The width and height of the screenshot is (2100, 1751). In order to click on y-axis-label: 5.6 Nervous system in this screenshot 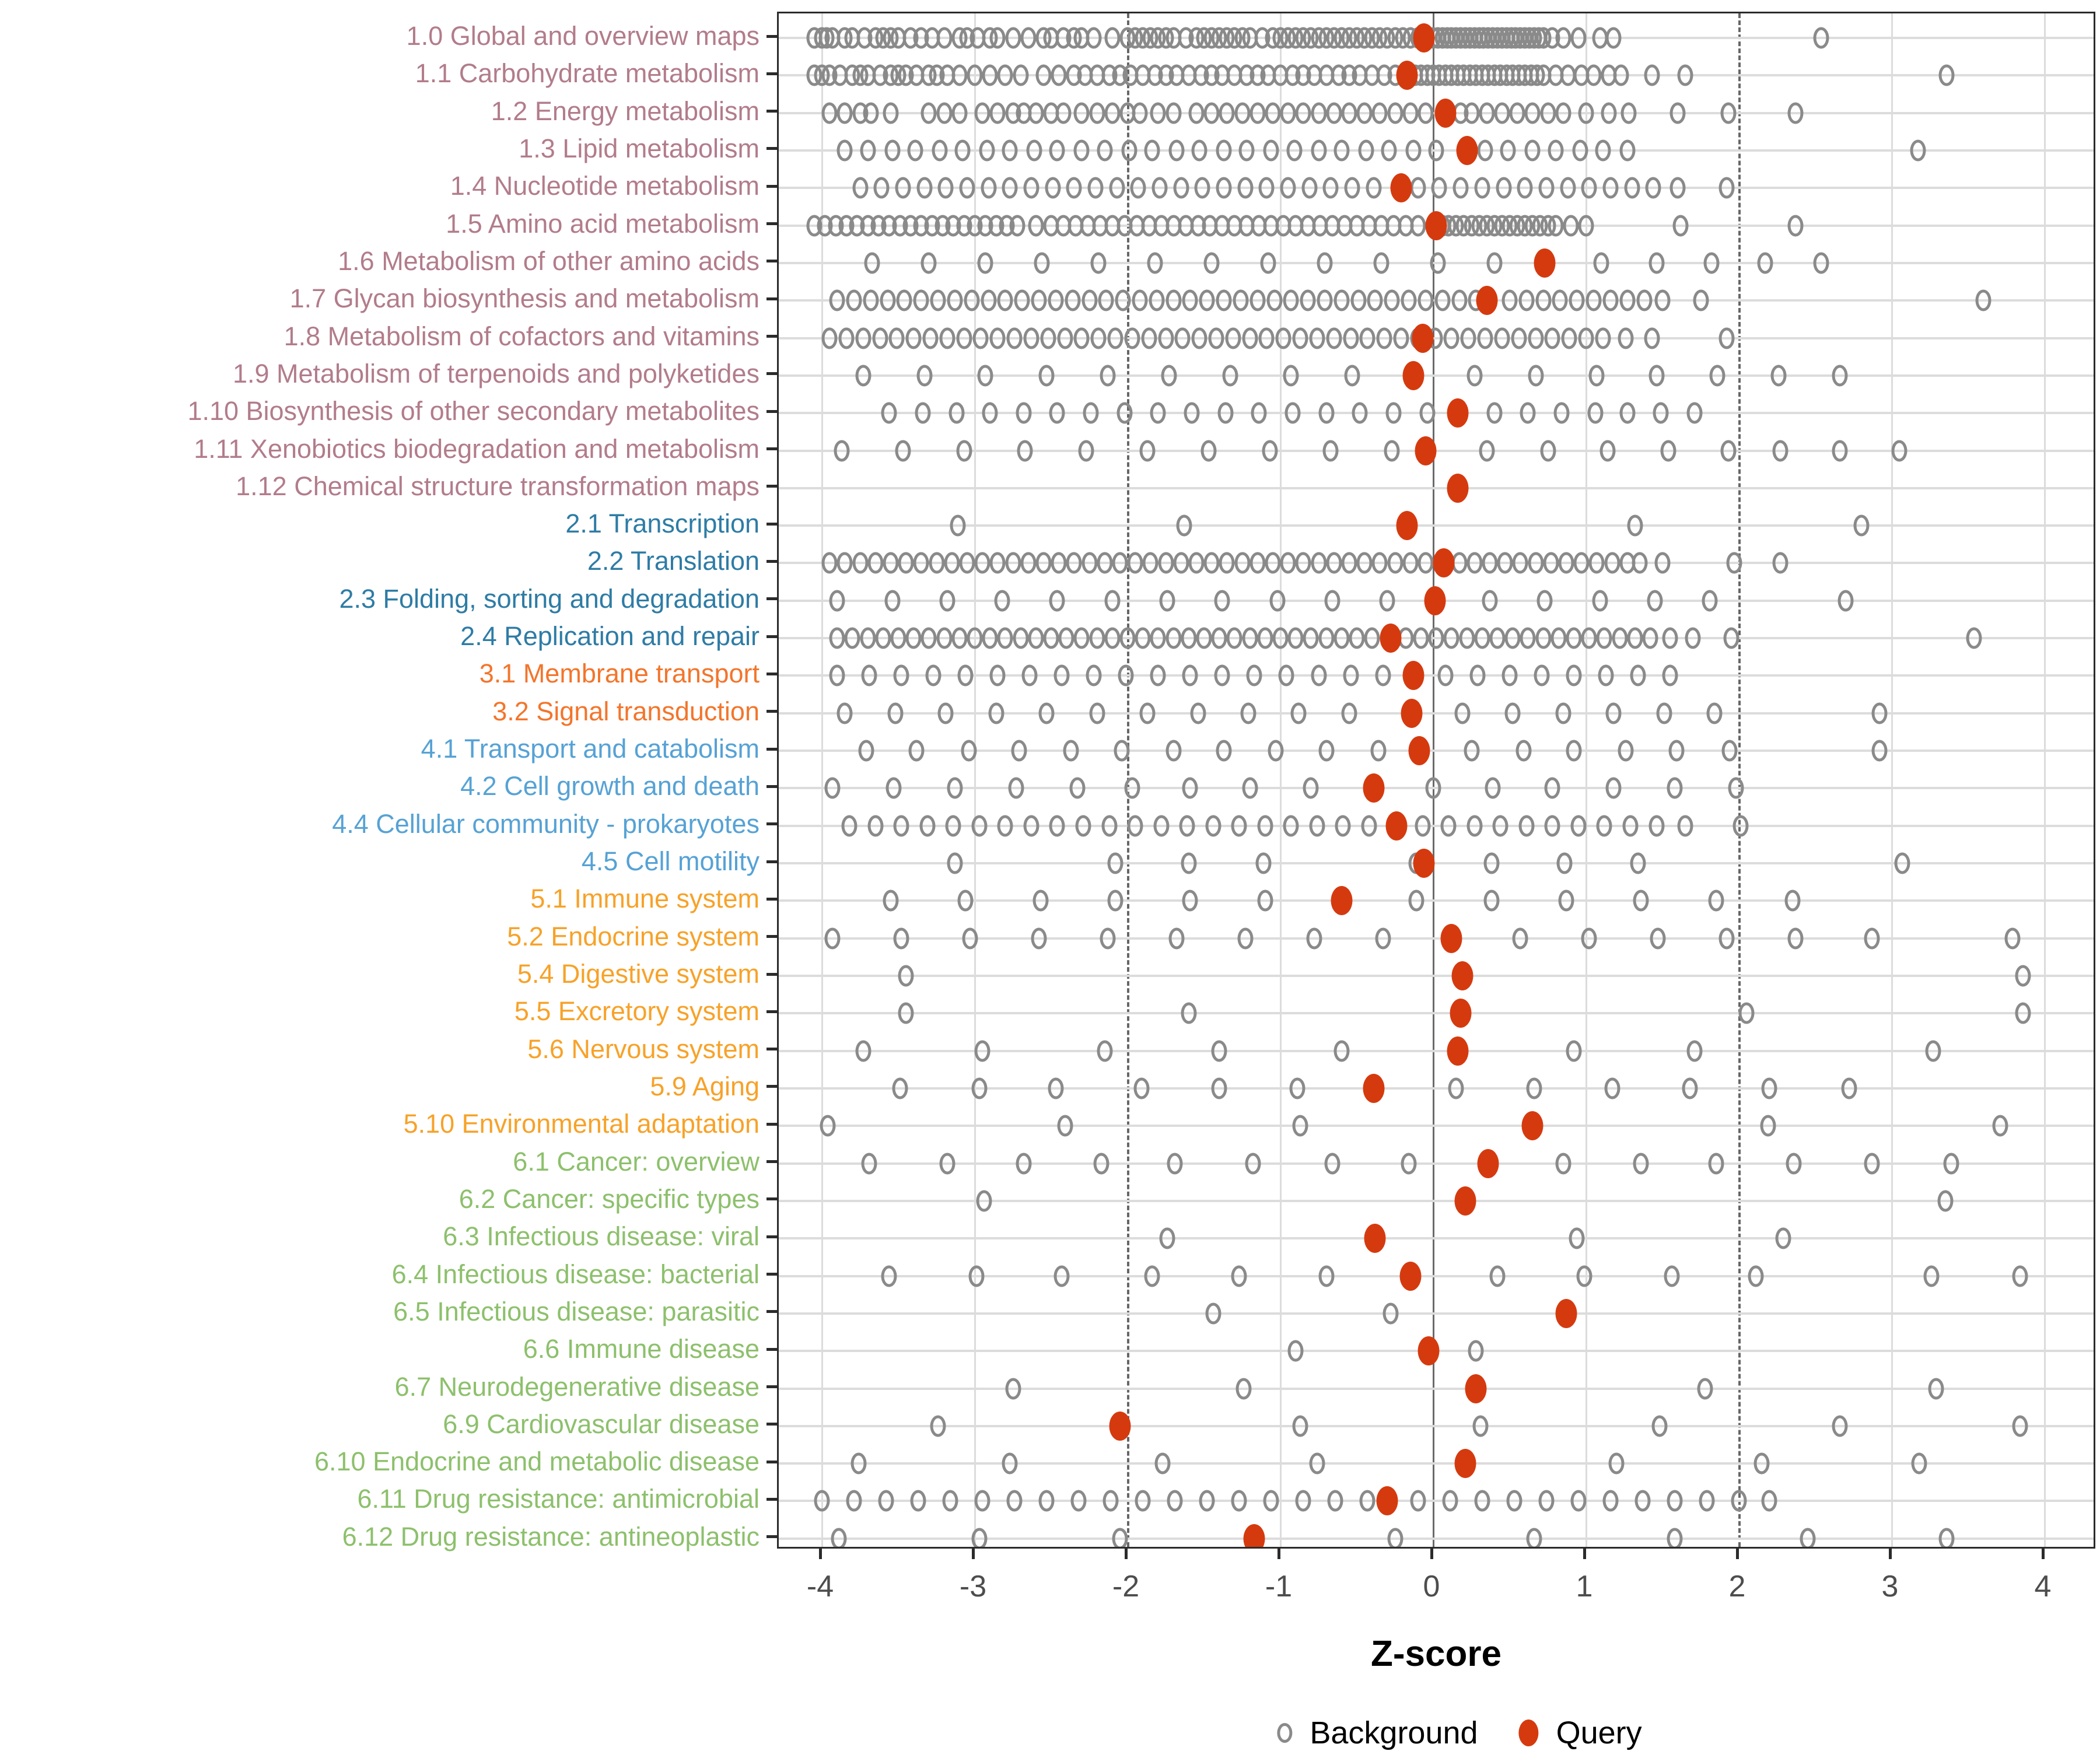, I will do `click(643, 1049)`.